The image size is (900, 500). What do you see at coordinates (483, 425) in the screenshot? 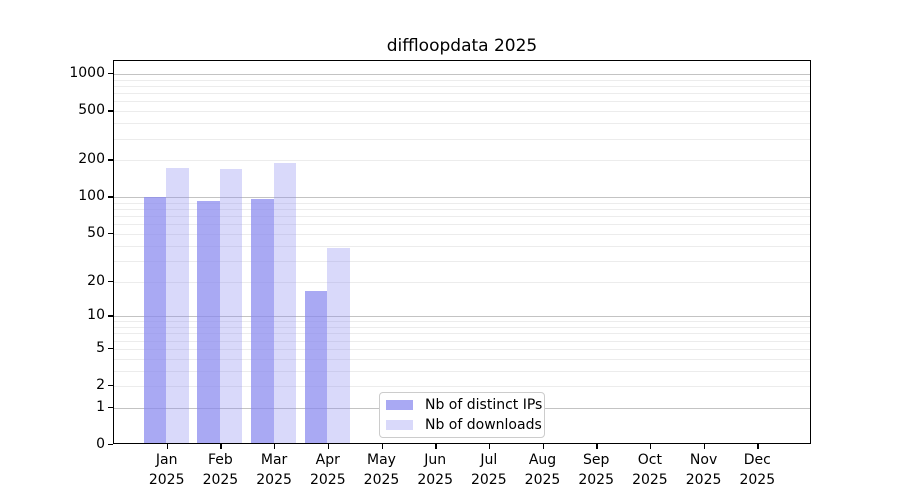
I see `legend-label-downloads: Nb of downloads` at bounding box center [483, 425].